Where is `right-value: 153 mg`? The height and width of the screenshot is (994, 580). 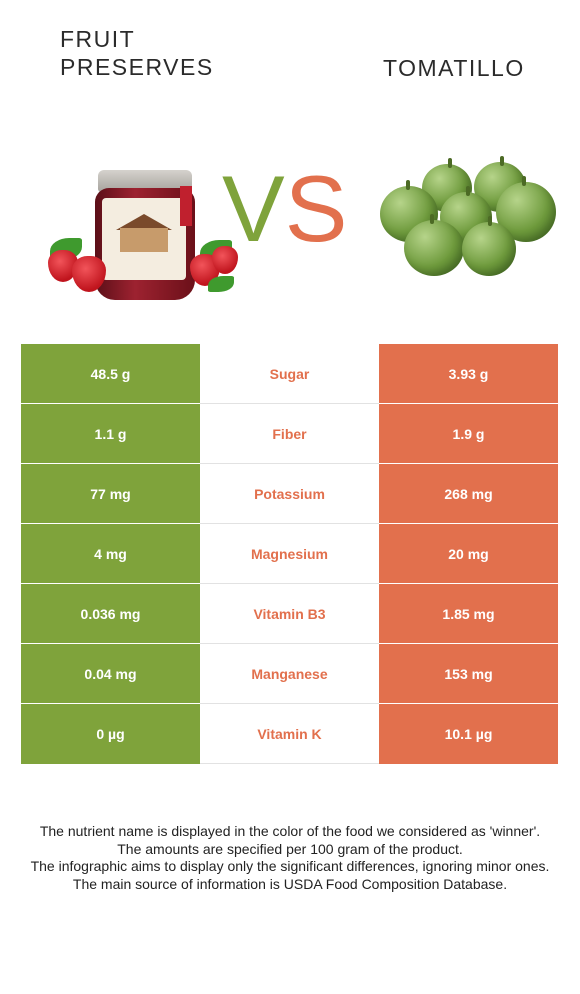
right-value: 153 mg is located at coordinates (468, 674).